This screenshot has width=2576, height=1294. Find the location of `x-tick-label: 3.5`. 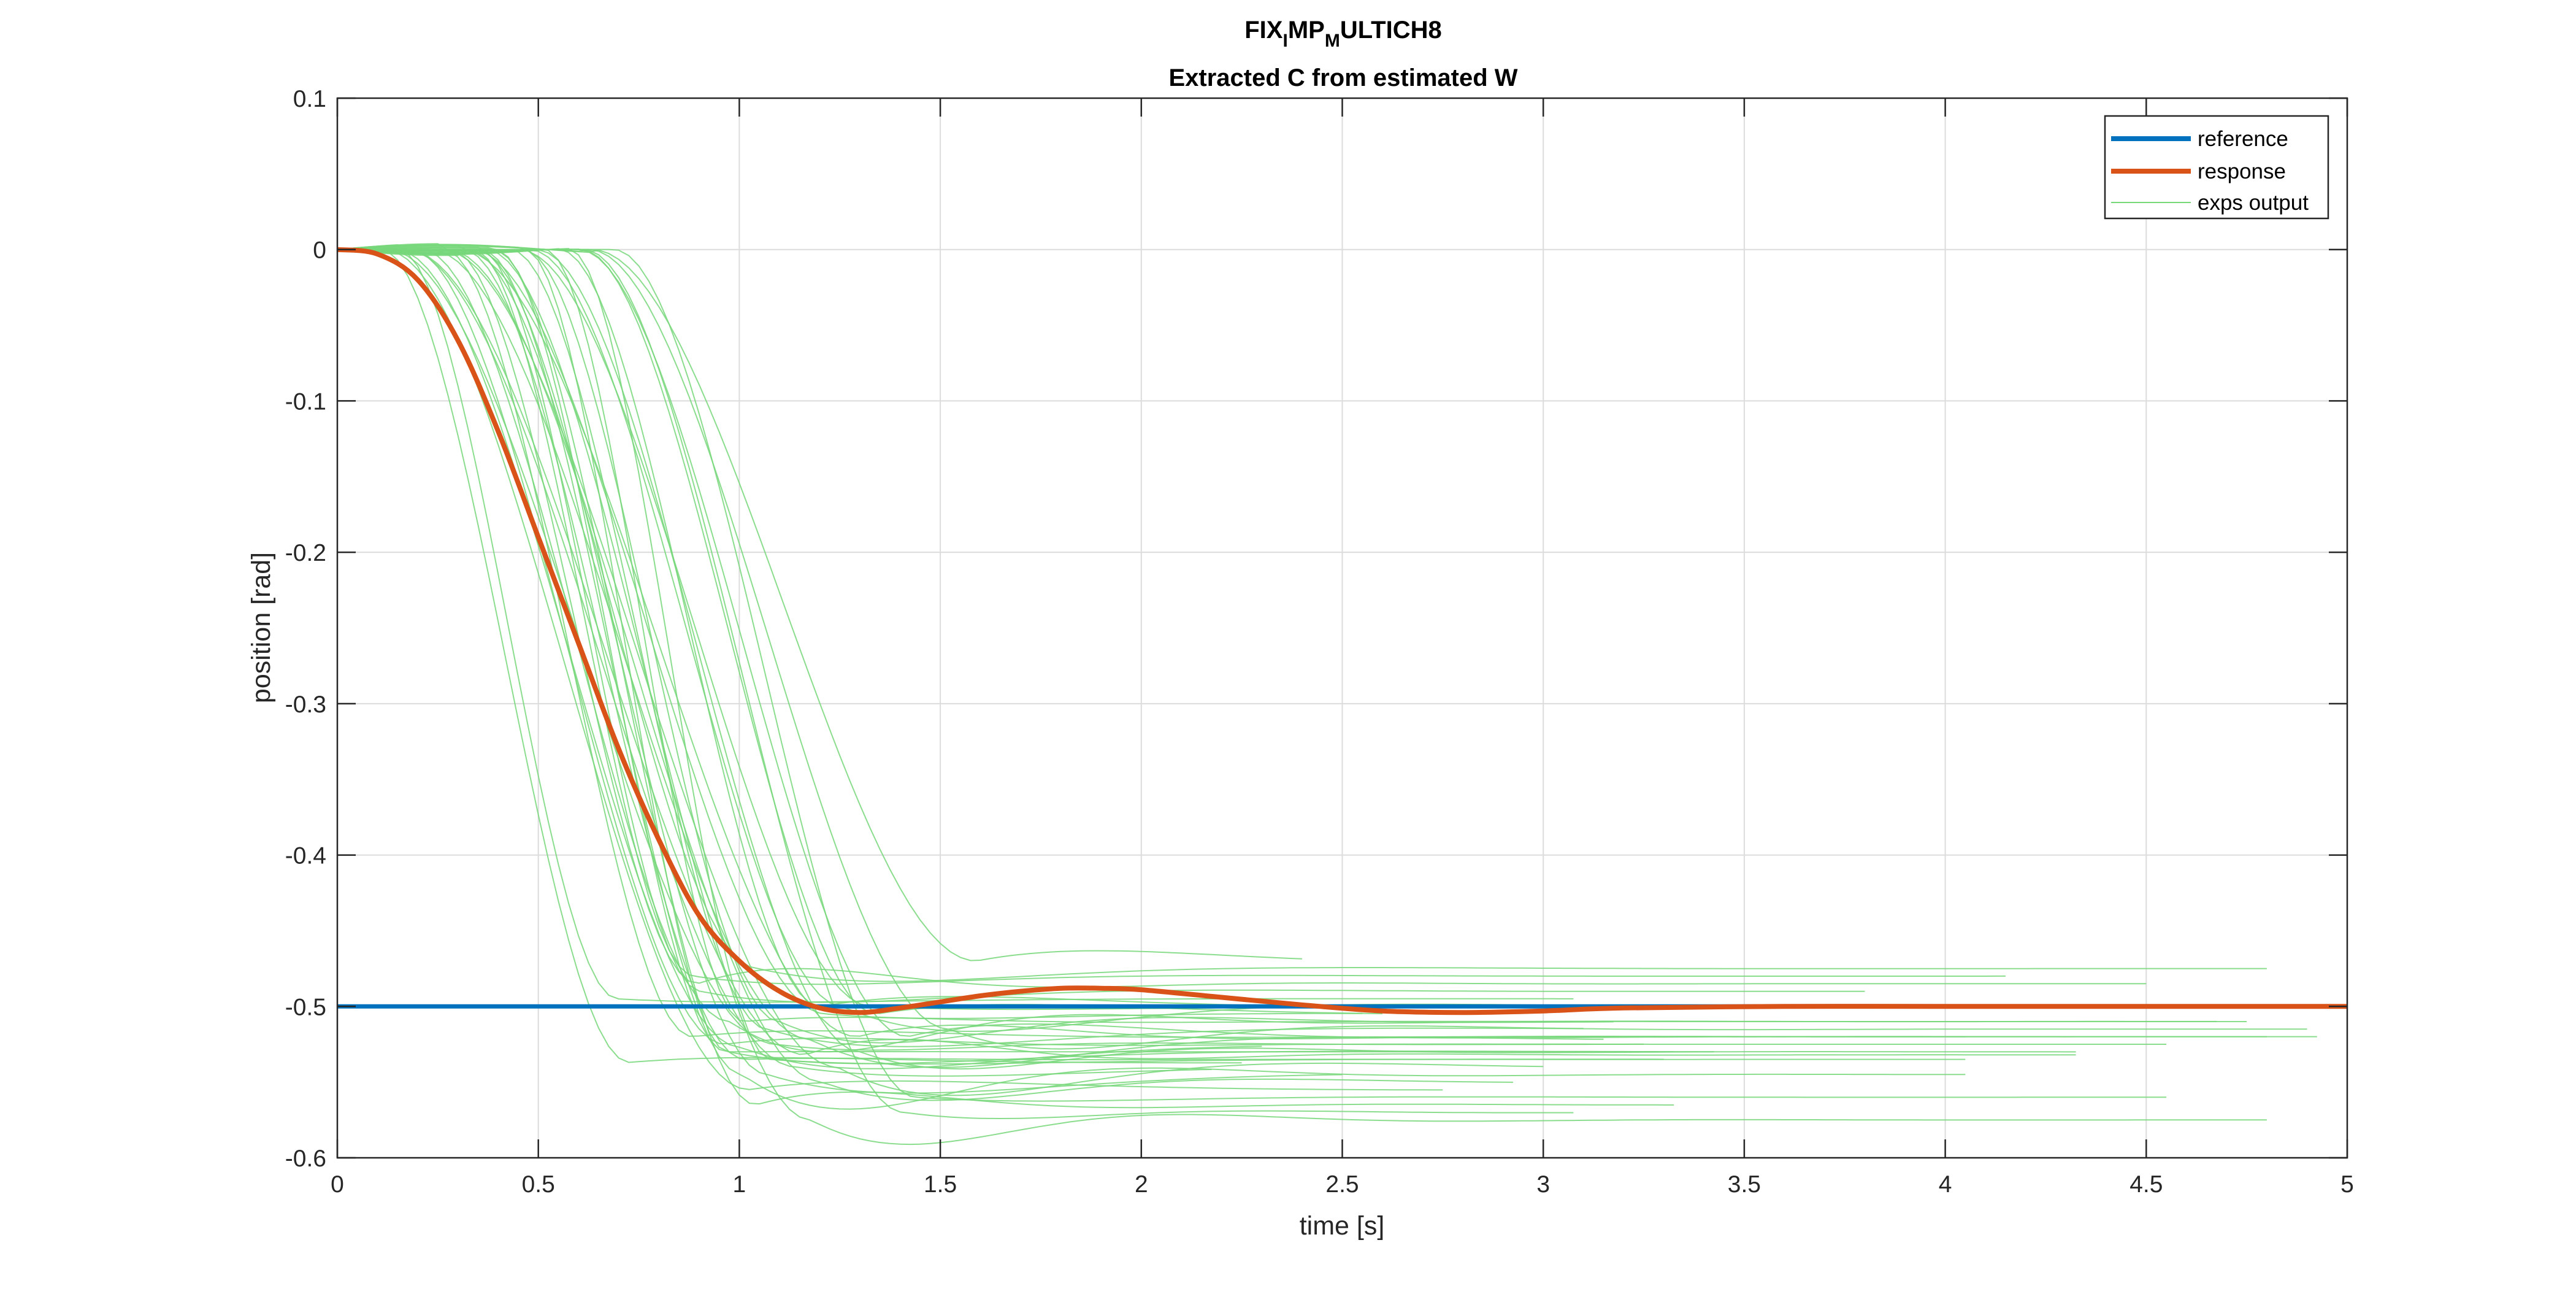

x-tick-label: 3.5 is located at coordinates (1744, 1184).